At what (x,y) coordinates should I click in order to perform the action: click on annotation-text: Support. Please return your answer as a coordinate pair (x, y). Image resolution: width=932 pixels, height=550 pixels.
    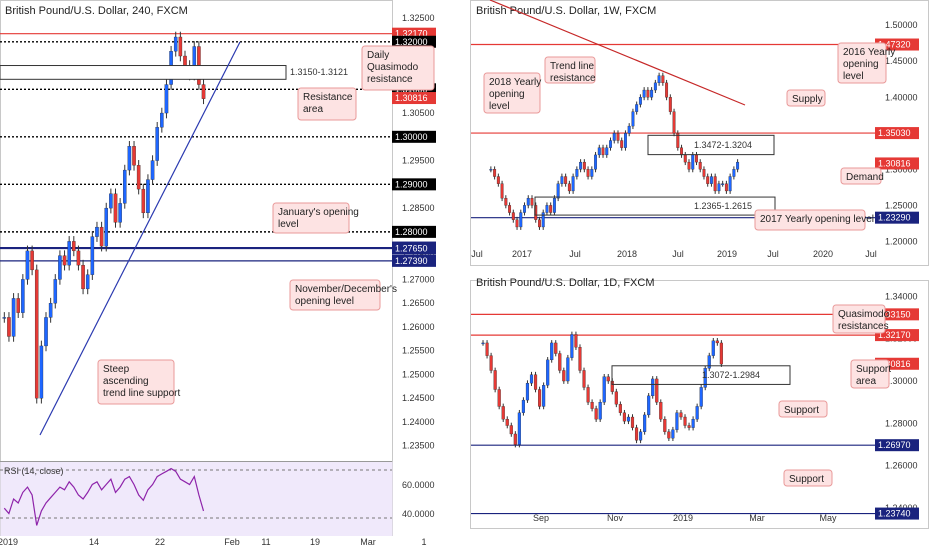
    Looking at the image, I should click on (806, 479).